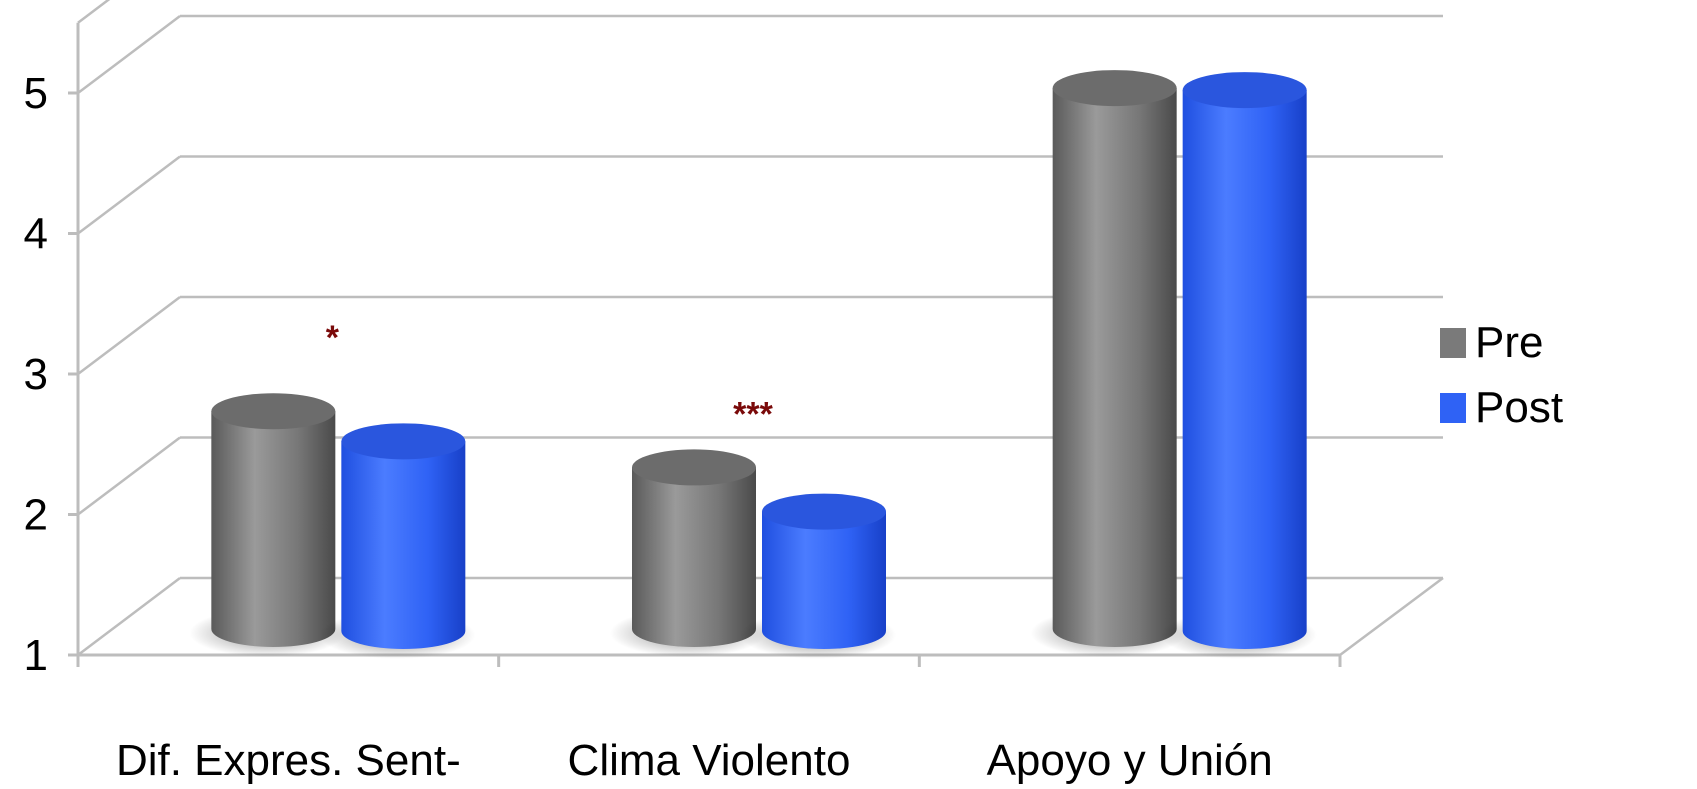 The height and width of the screenshot is (789, 1697). Describe the element at coordinates (1509, 342) in the screenshot. I see `legend-label-pre: Pre` at that location.